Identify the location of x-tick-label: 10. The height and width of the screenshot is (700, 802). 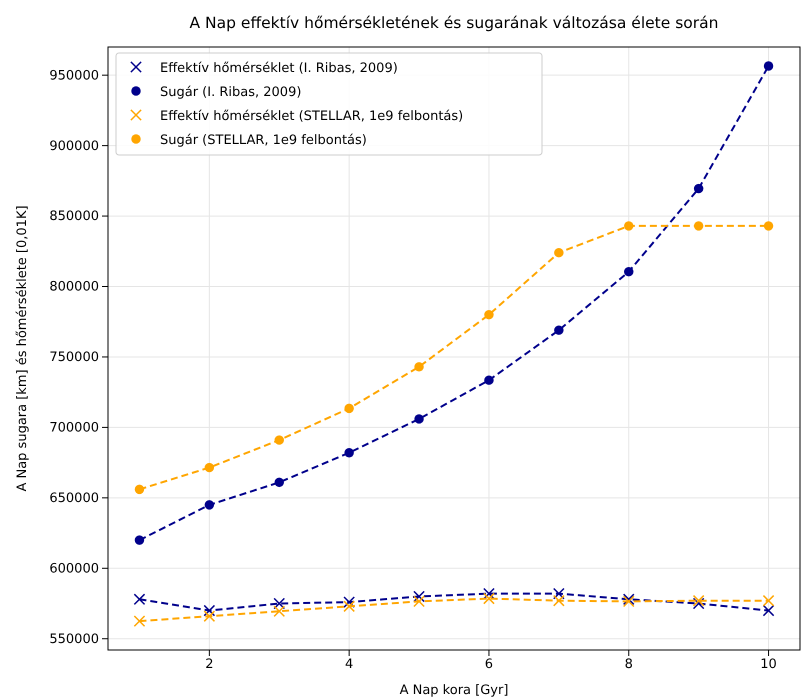
(768, 664).